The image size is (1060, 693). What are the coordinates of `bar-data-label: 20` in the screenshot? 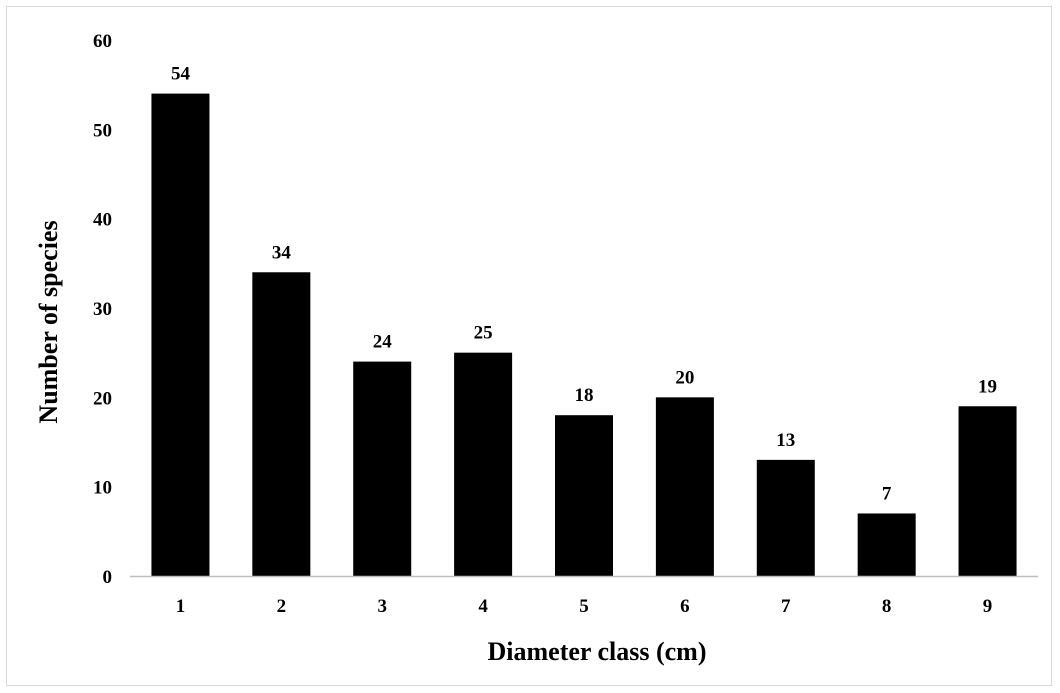 It's located at (684, 377).